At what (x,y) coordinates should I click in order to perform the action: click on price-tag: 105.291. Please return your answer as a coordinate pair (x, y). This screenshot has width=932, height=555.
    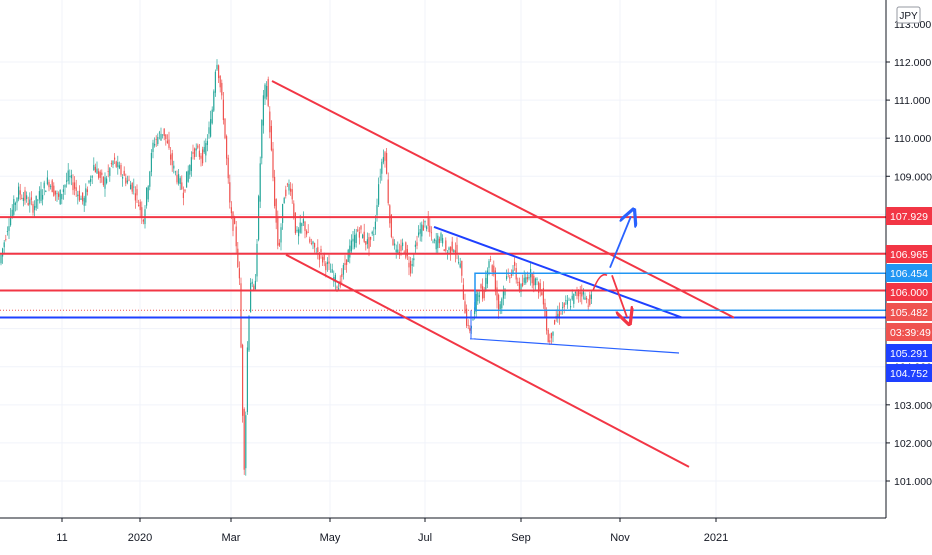
    Looking at the image, I should click on (909, 353).